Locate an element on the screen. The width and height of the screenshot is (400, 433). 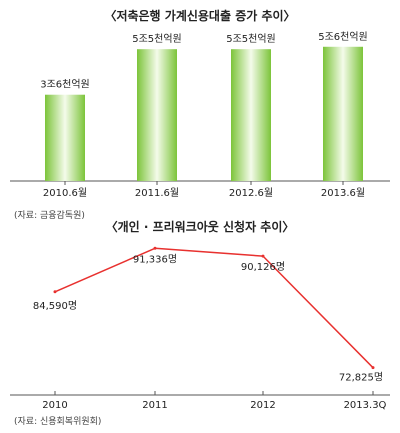
bar-x-tick-label: 2011.6월 is located at coordinates (157, 193).